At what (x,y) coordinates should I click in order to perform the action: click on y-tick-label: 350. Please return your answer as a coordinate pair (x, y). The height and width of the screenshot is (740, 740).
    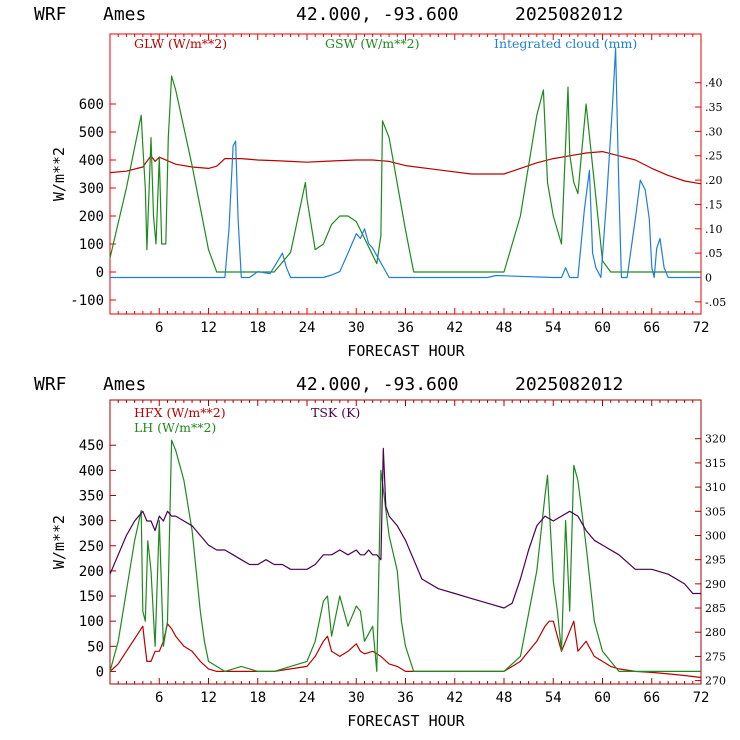
    Looking at the image, I should click on (91, 497).